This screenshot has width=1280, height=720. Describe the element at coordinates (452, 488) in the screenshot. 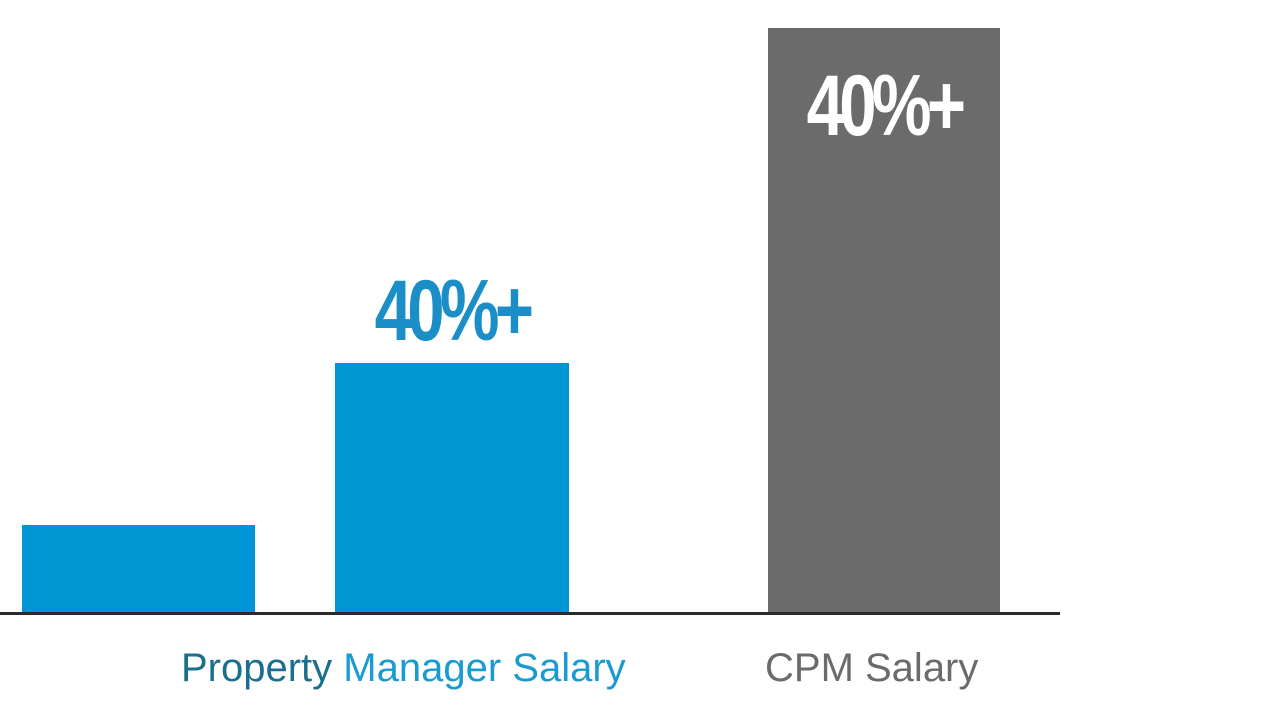

I see `bar-property-manager-salary` at that location.